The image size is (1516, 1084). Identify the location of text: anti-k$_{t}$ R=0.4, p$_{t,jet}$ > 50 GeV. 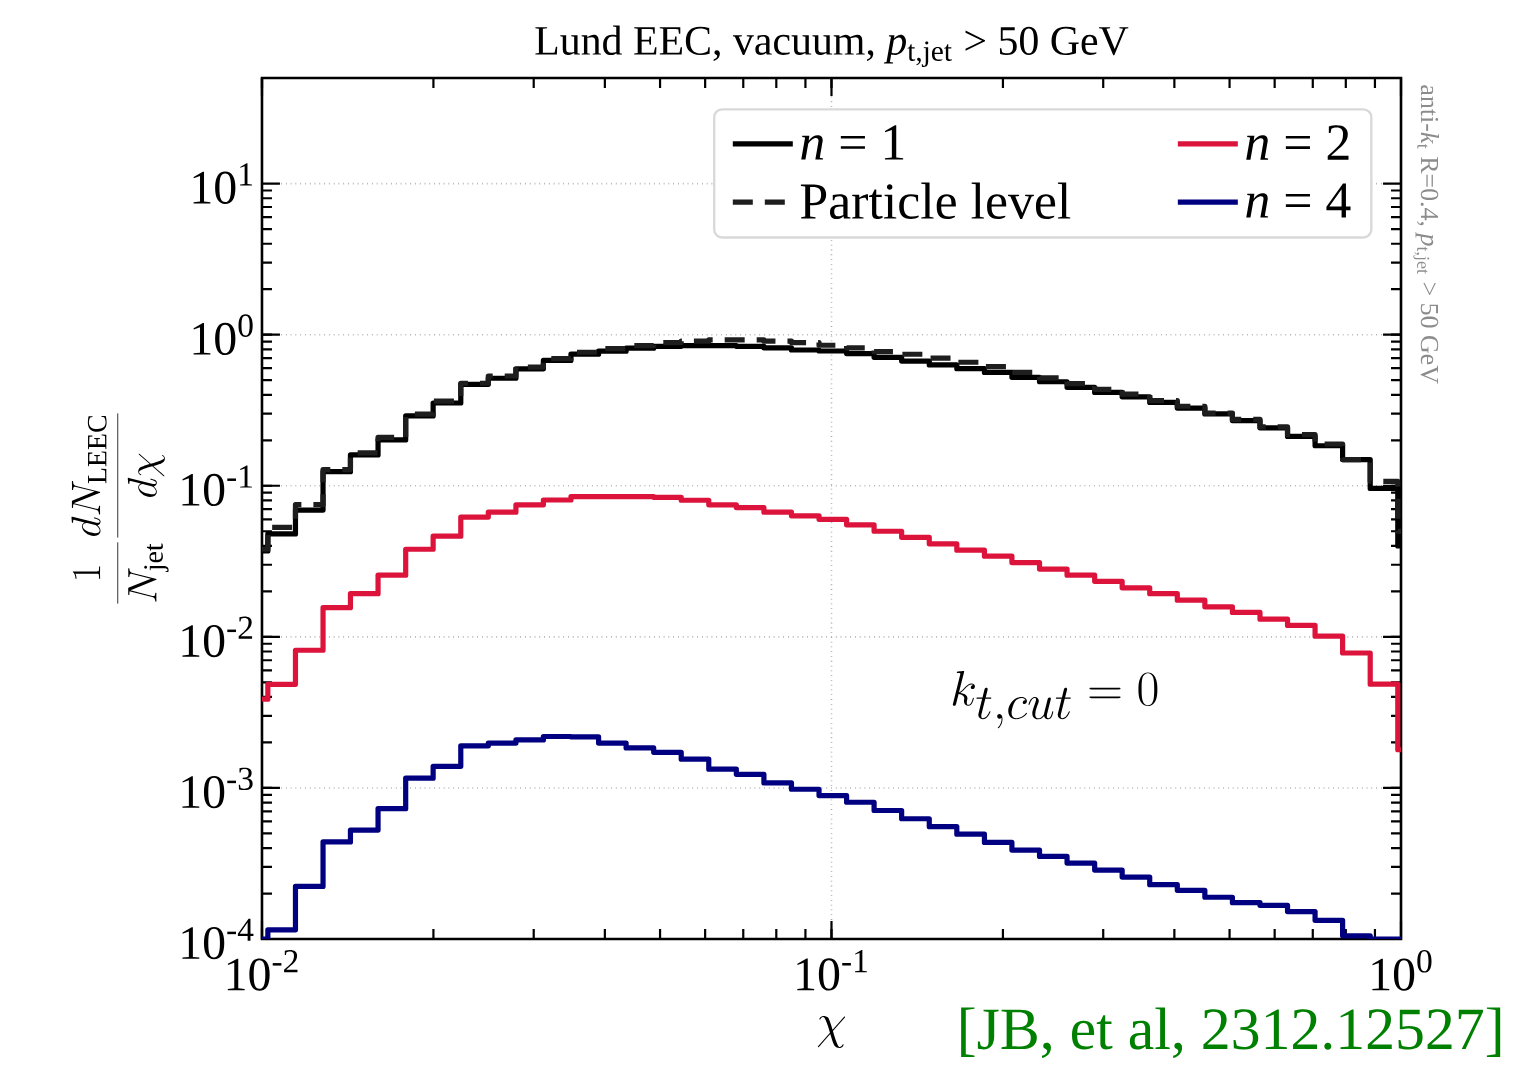
(1426, 234).